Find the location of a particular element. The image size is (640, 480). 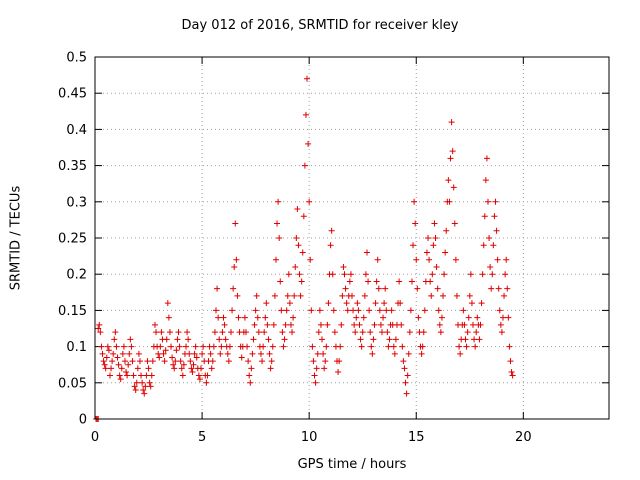

x-tick-label: 5 is located at coordinates (202, 437).